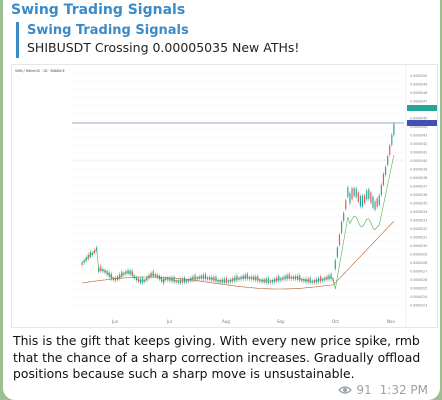 The image size is (442, 400). What do you see at coordinates (418, 127) in the screenshot?
I see `y-tick-label: 0.0000044` at bounding box center [418, 127].